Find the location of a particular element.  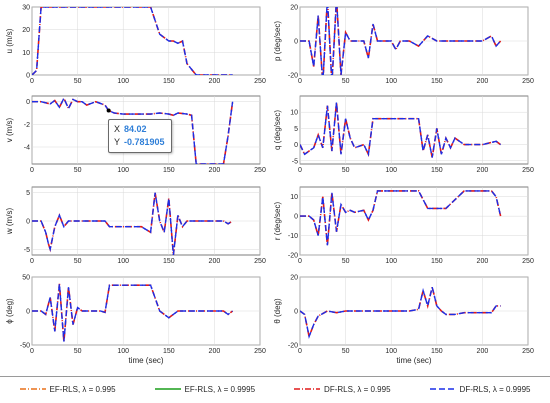

y-axis-label: r (deg/sec) is located at coordinates (277, 221).